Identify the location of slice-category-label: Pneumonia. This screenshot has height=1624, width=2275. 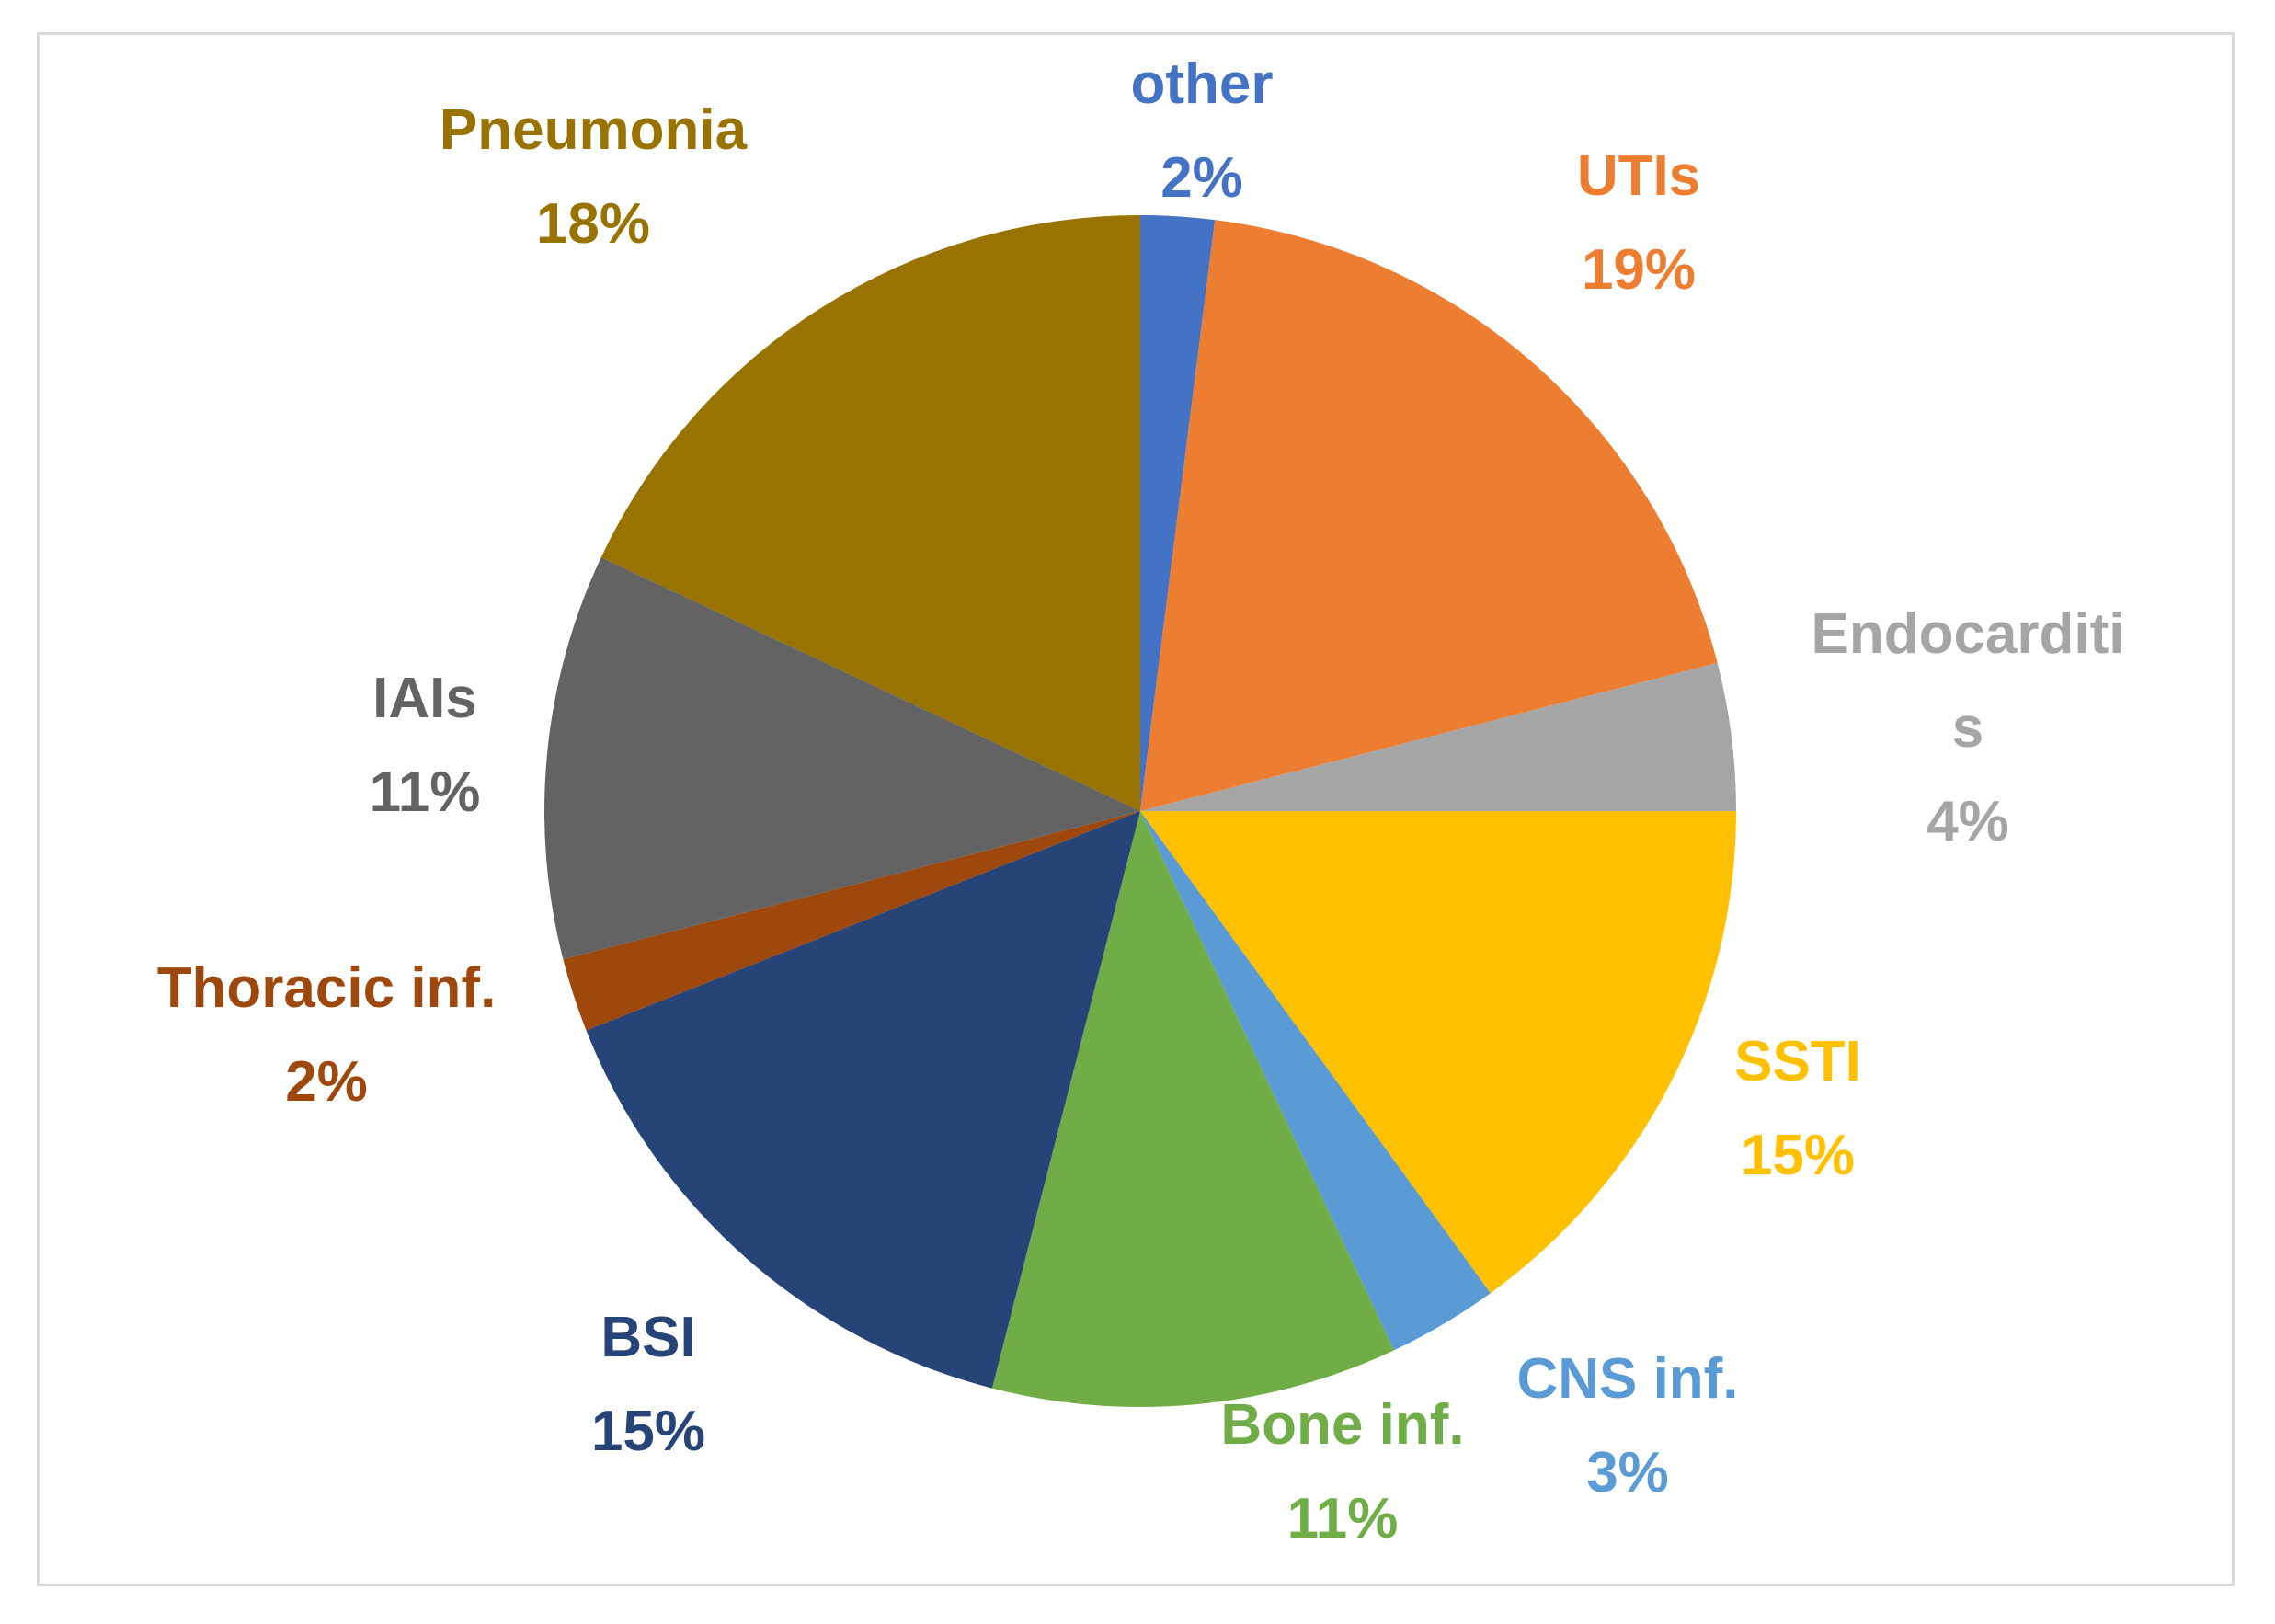
(594, 130).